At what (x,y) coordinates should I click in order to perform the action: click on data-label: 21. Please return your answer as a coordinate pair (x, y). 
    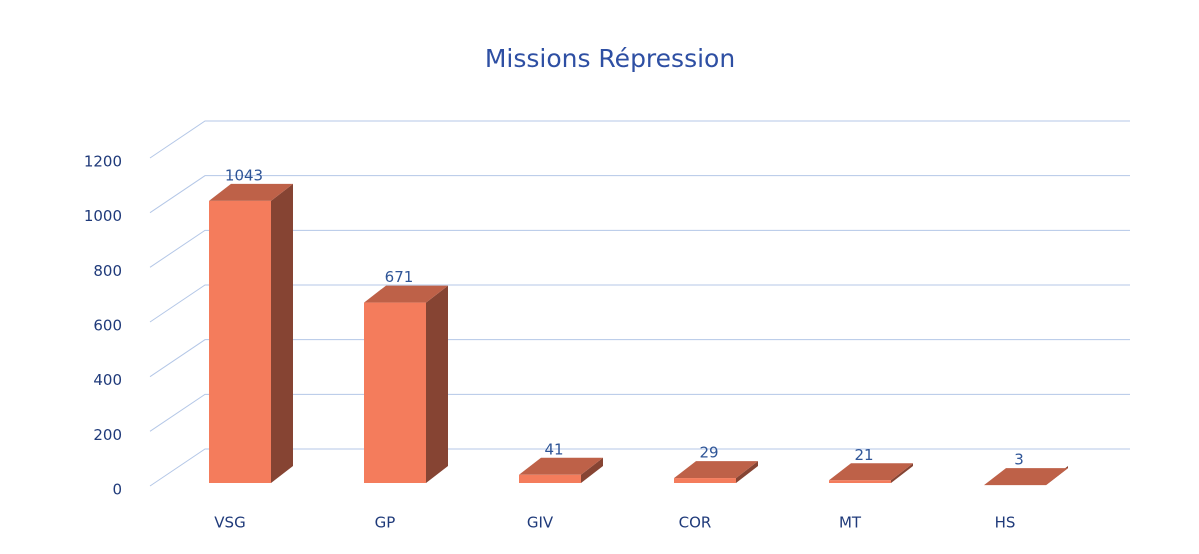
    Looking at the image, I should click on (863, 455).